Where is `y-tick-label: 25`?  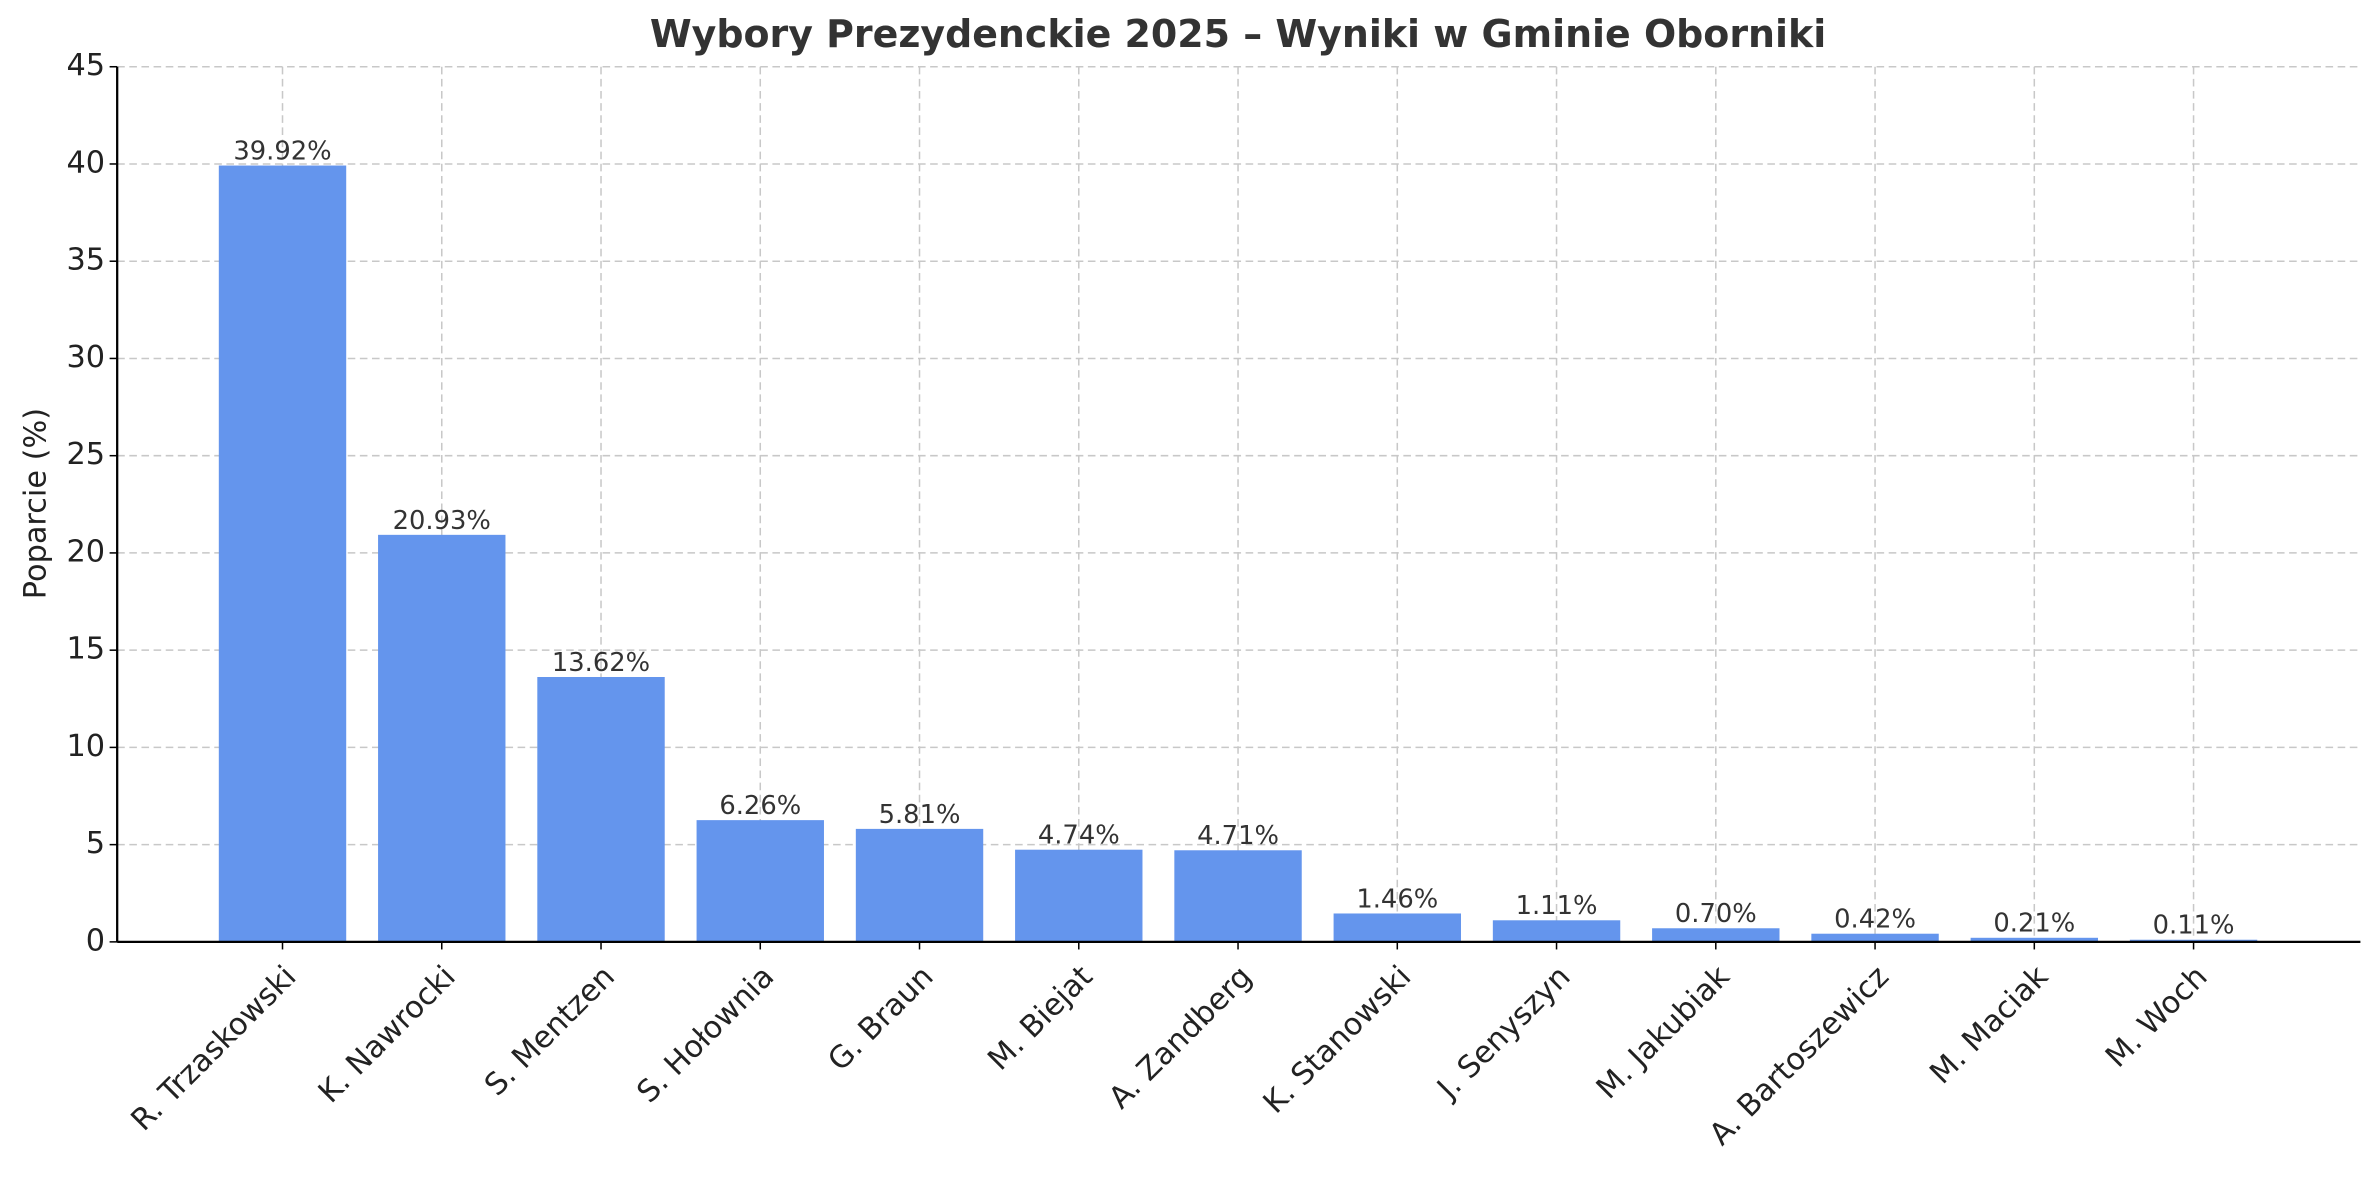 y-tick-label: 25 is located at coordinates (85, 454).